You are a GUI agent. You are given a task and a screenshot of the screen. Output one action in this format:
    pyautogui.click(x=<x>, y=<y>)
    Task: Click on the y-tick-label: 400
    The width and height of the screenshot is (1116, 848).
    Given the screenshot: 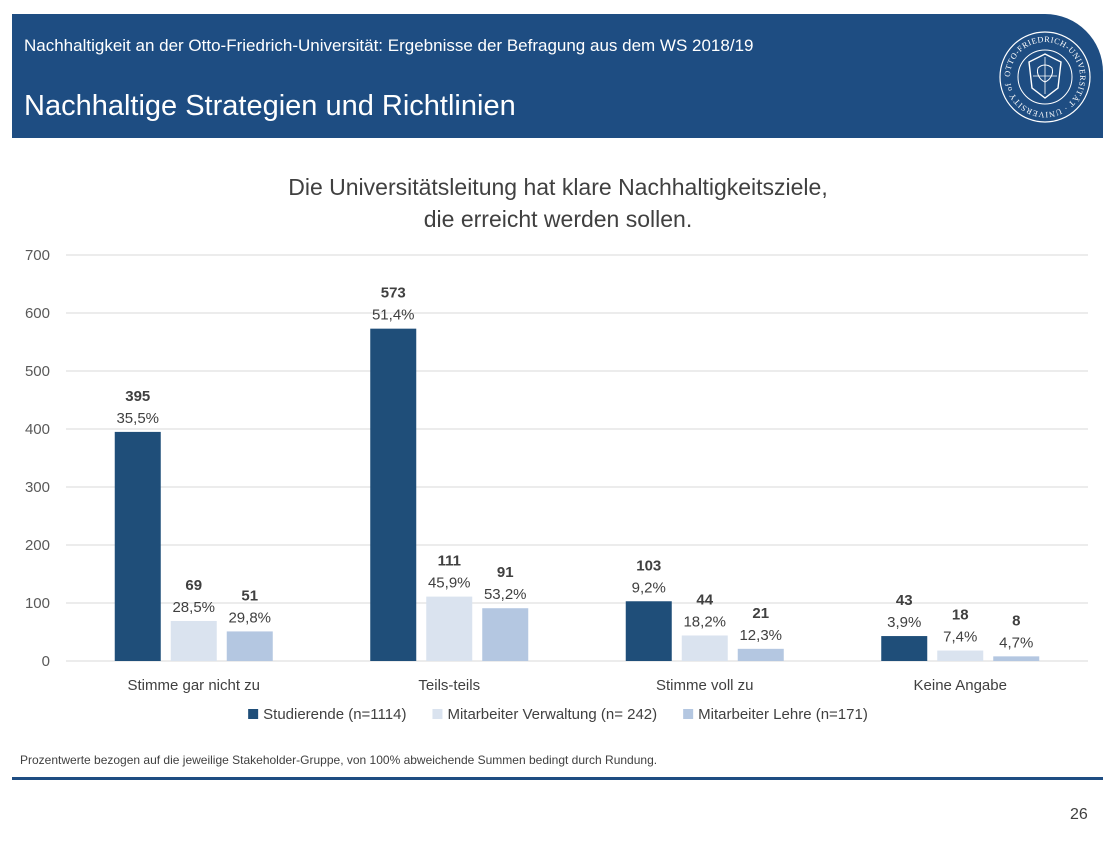 What is the action you would take?
    pyautogui.click(x=37, y=429)
    